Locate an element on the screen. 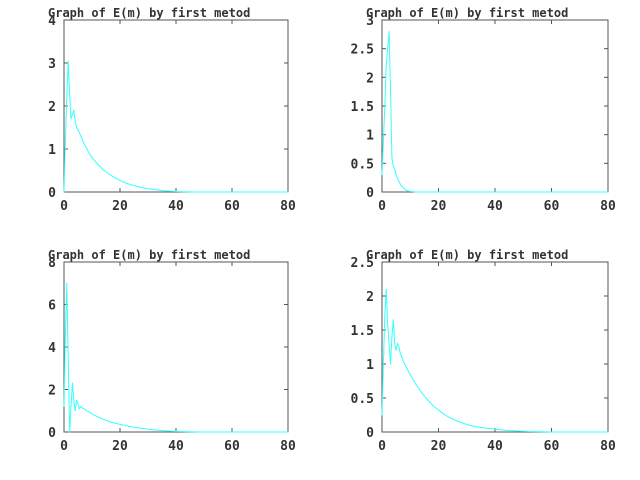 This screenshot has width=640, height=480. y-tick-label: 1.5 is located at coordinates (362, 331).